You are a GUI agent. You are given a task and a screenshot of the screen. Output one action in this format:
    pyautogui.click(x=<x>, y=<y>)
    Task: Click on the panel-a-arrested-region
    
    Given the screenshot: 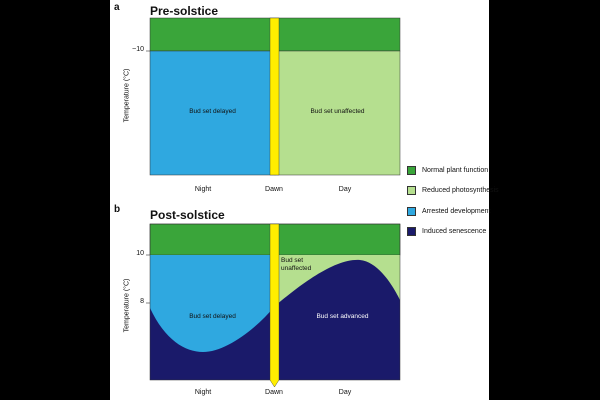 What is the action you would take?
    pyautogui.click(x=212, y=113)
    